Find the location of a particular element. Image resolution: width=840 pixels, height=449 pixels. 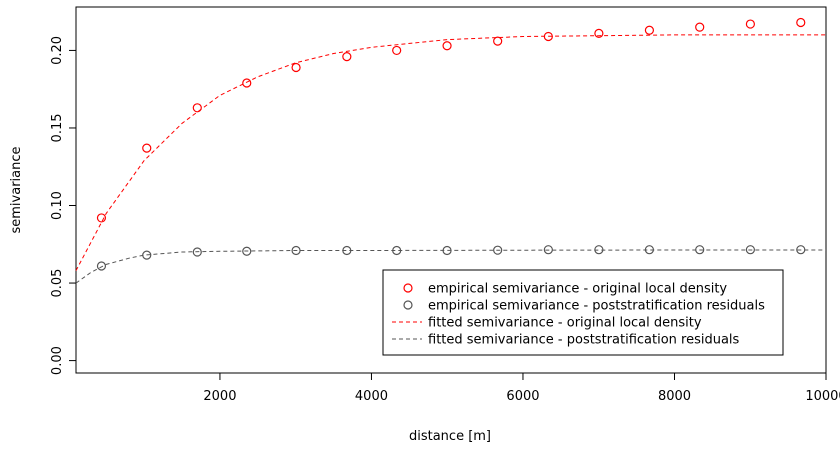

y-tick-label: 0.00 is located at coordinates (57, 360).